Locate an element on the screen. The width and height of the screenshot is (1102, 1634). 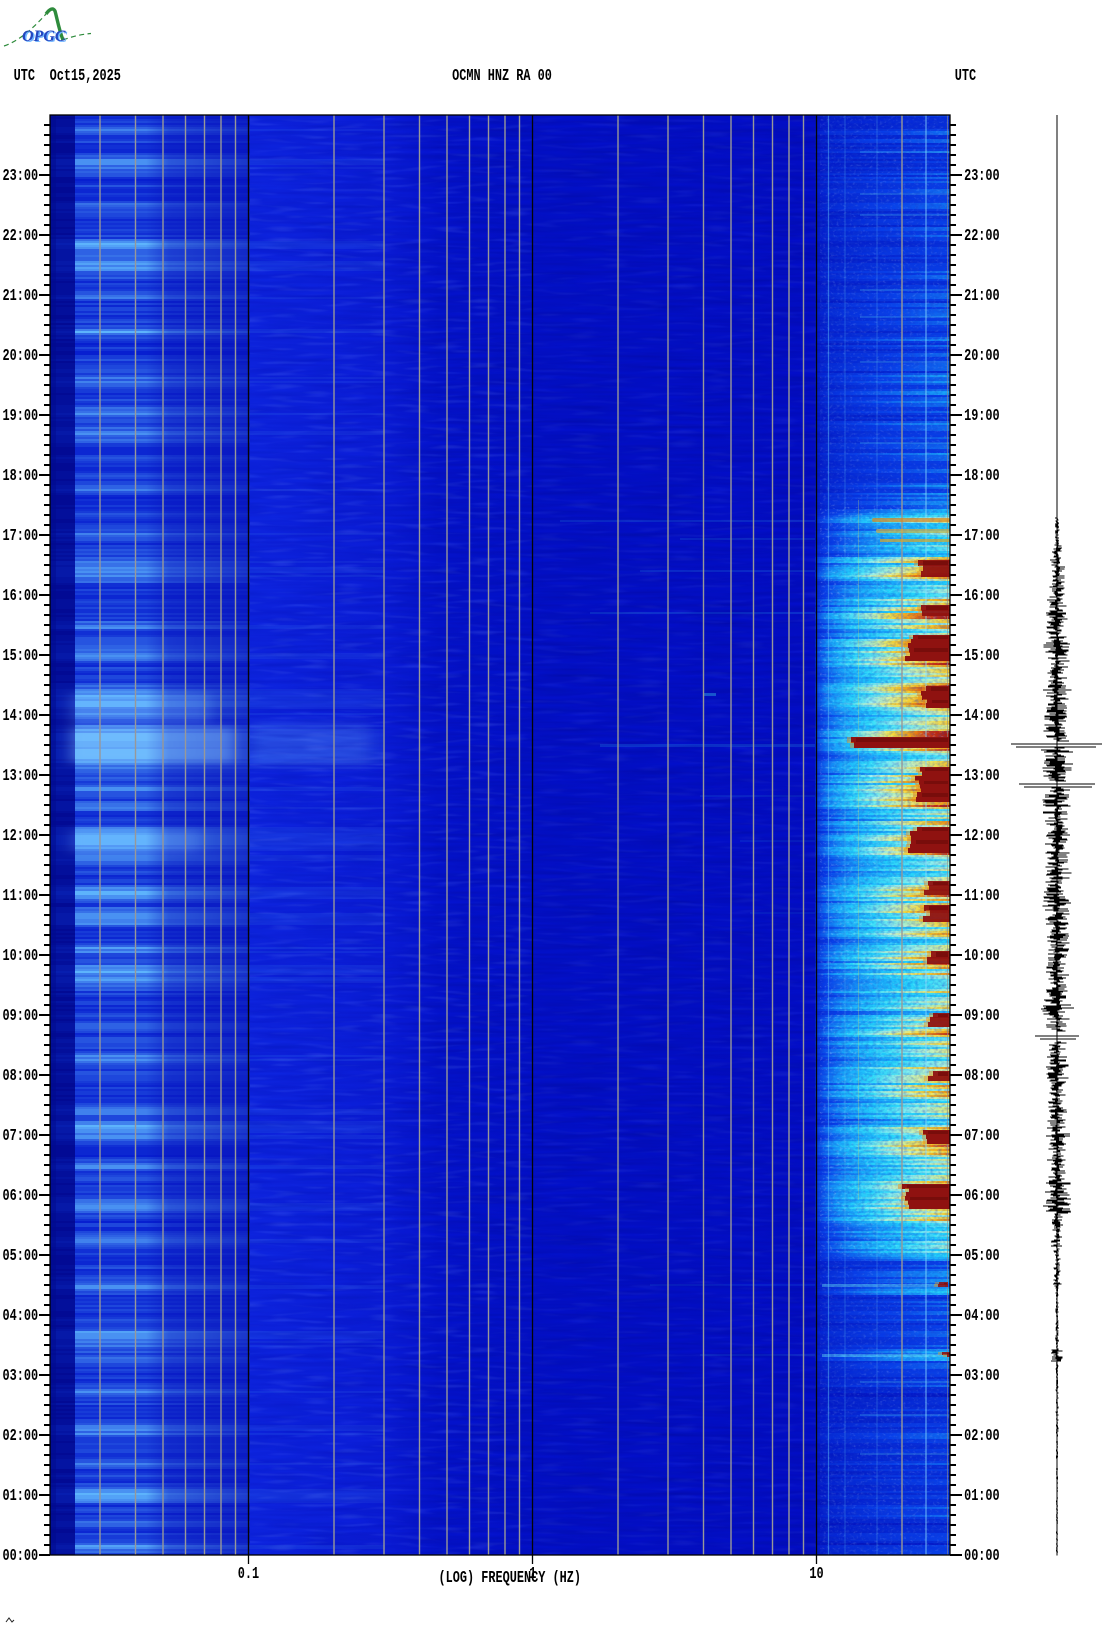
svg-text: OCMN HNZ RA 00 is located at coordinates (502, 76).